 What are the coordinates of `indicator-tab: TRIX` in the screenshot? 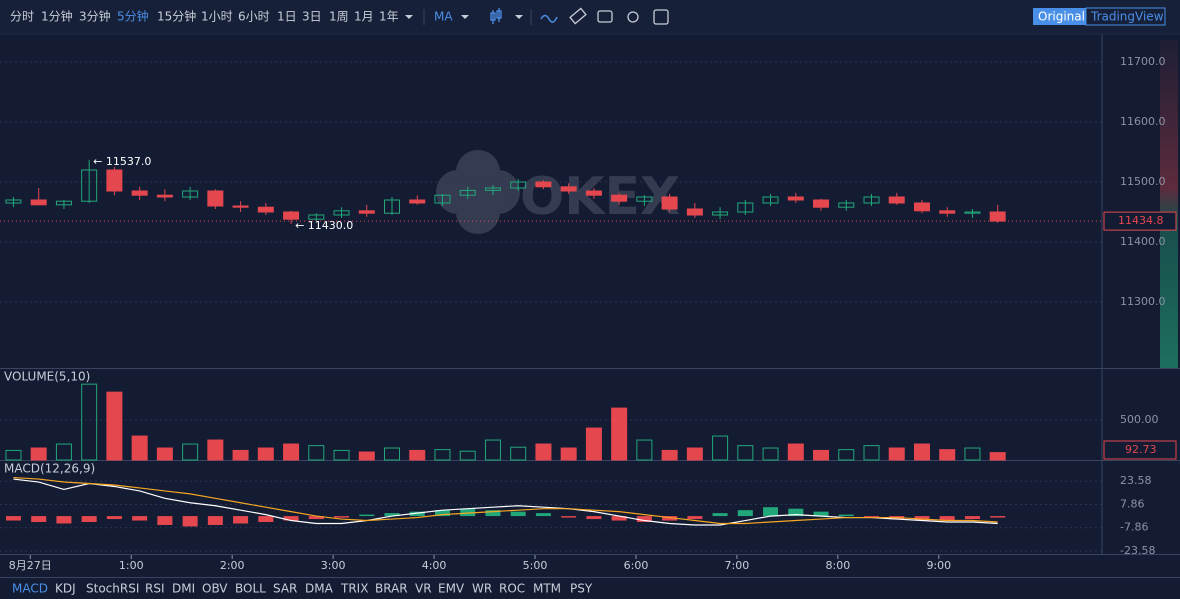 It's located at (354, 589).